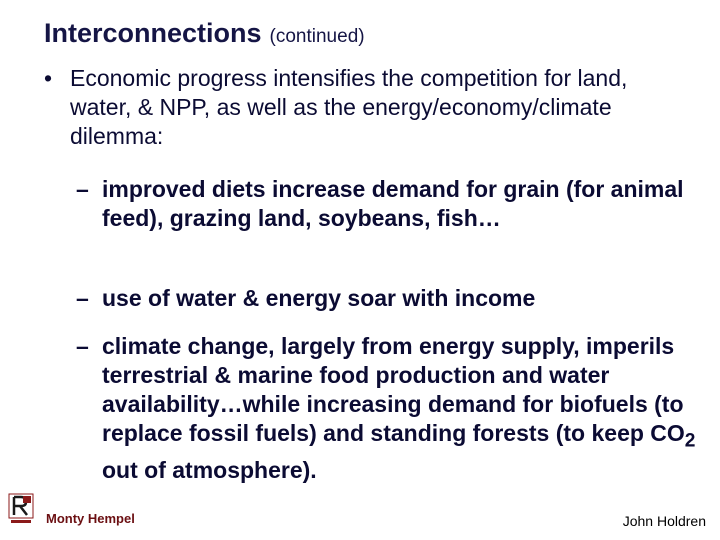  What do you see at coordinates (317, 36) in the screenshot?
I see `title-suffix: (continued)` at bounding box center [317, 36].